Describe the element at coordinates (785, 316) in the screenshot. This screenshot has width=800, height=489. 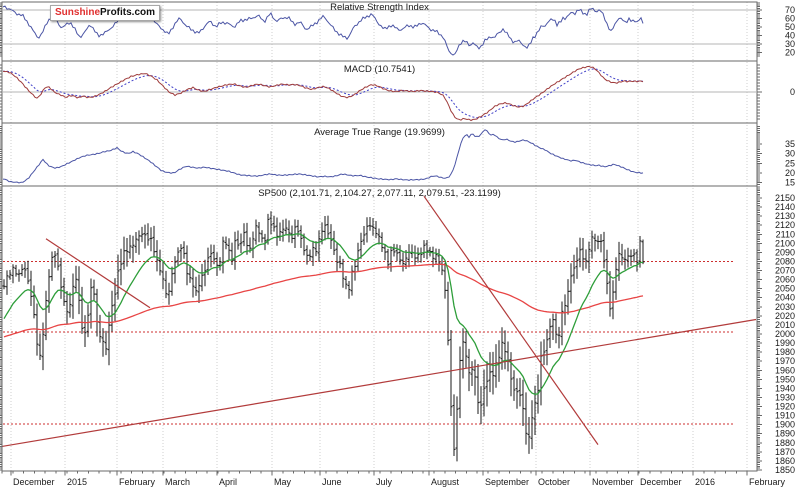
I see `svg-text: 2020` at that location.